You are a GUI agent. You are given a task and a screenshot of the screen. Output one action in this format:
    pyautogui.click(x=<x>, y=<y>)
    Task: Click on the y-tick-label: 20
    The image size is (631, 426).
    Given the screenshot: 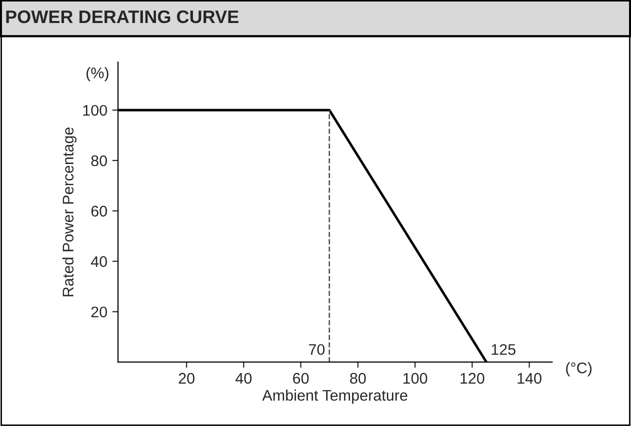 What is the action you would take?
    pyautogui.click(x=99, y=312)
    